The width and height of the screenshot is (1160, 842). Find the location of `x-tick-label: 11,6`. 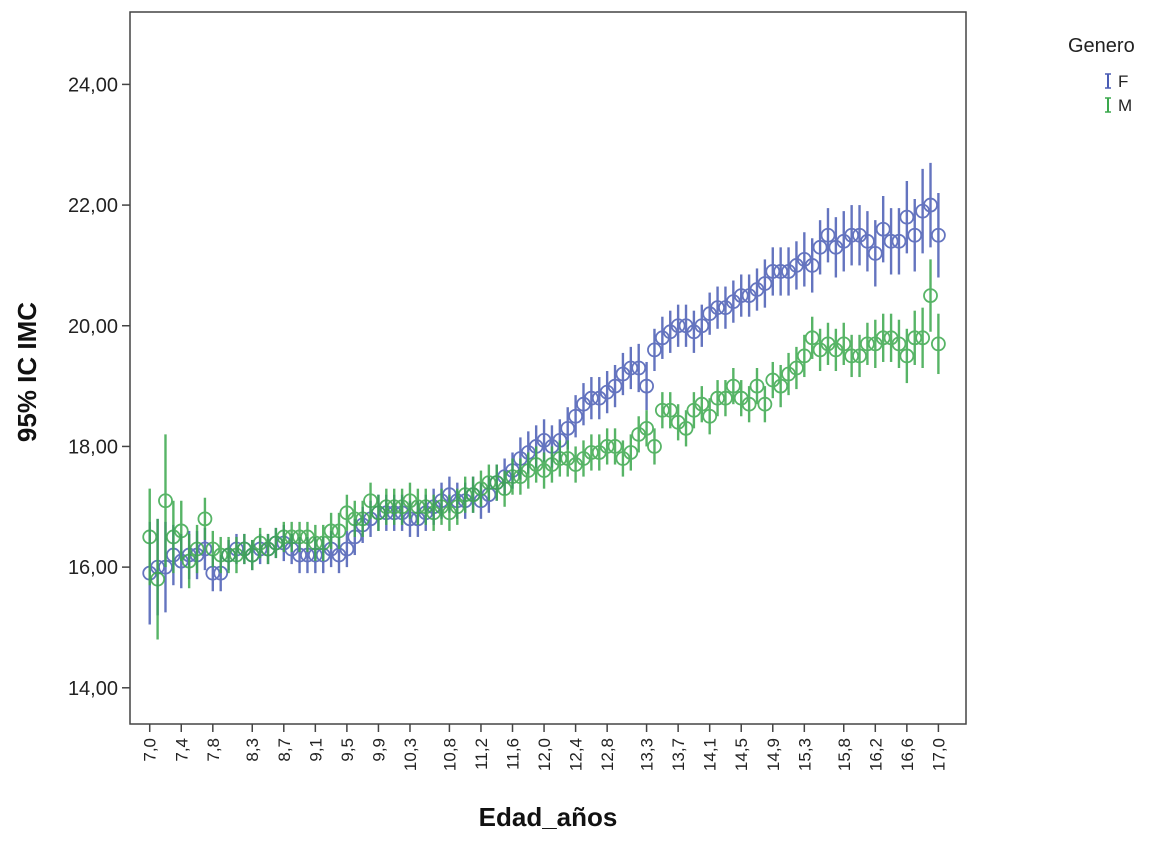

x-tick-label: 11,6 is located at coordinates (513, 754).